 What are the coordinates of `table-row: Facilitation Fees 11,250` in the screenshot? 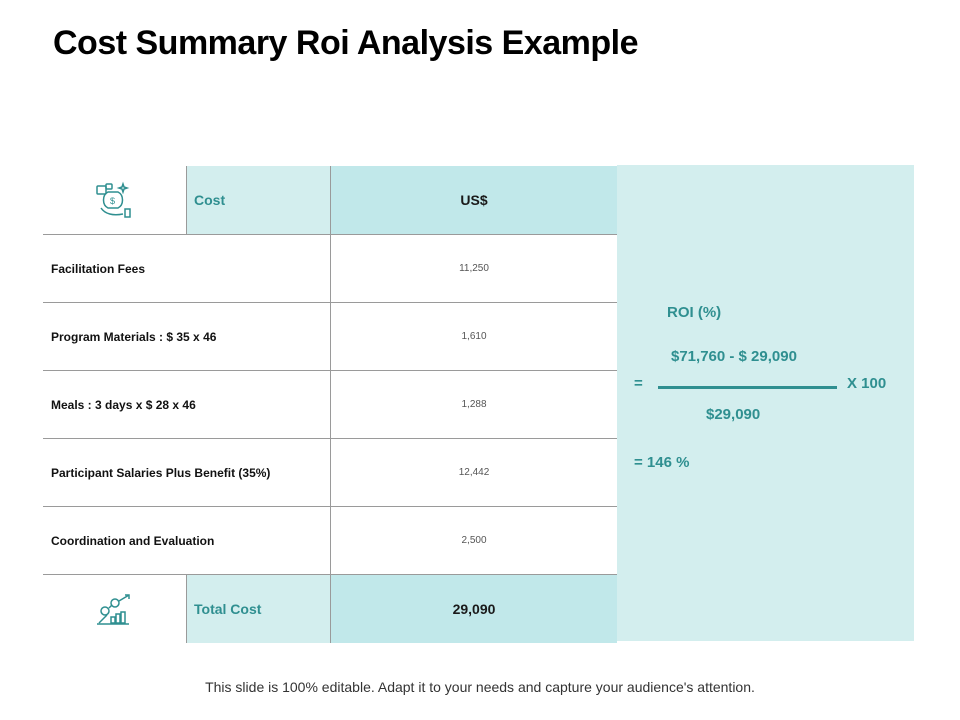 It's located at (330, 269).